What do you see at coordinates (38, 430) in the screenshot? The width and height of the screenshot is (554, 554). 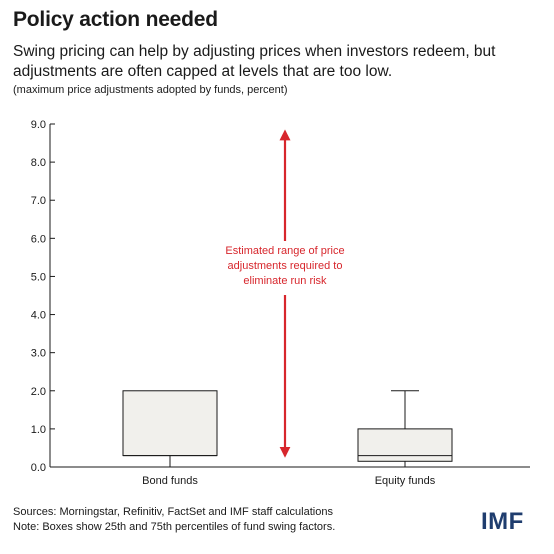 I see `y-tick-label: 1.0` at bounding box center [38, 430].